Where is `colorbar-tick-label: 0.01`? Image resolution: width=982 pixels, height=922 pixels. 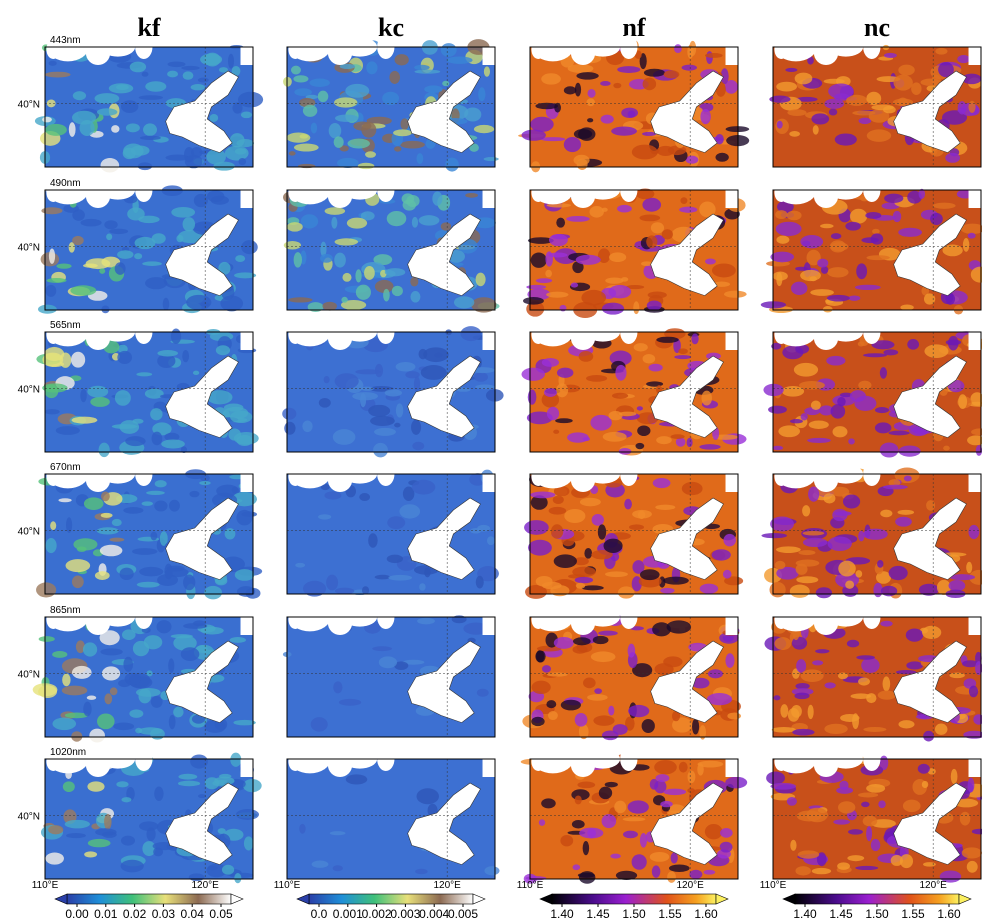 colorbar-tick-label: 0.01 is located at coordinates (106, 914).